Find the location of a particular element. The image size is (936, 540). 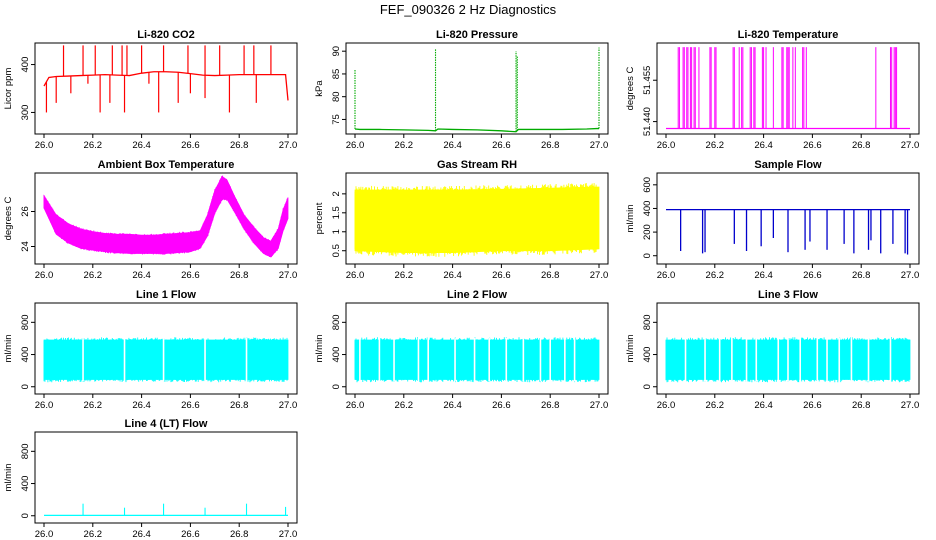

panel-title: Li-820 Pressure is located at coordinates (477, 35).